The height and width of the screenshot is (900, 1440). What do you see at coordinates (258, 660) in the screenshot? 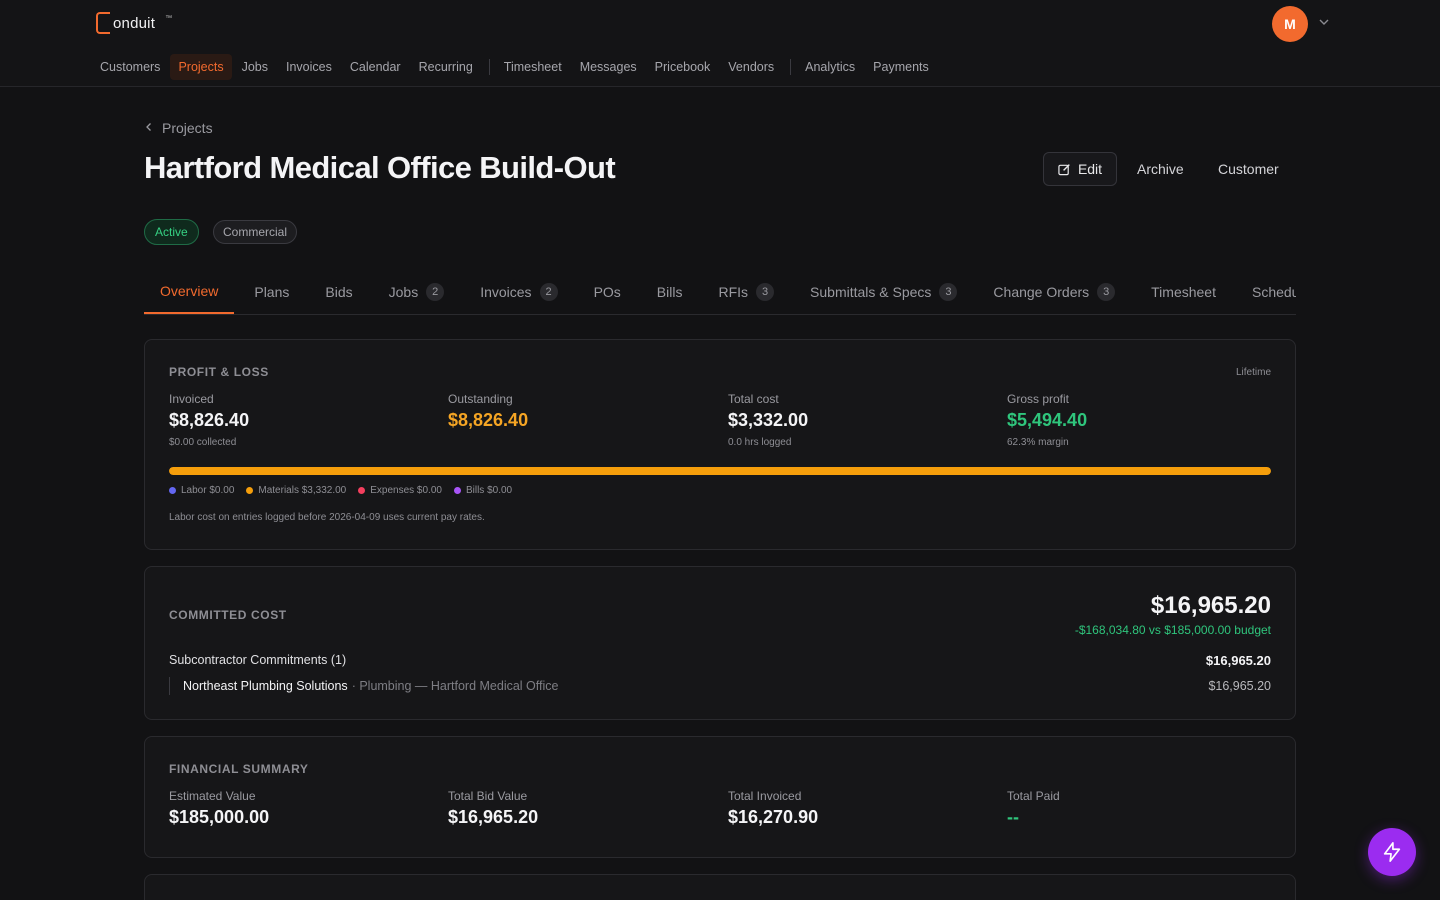
I see `commitment-group-title: Subcontractor Commitments (1)` at bounding box center [258, 660].